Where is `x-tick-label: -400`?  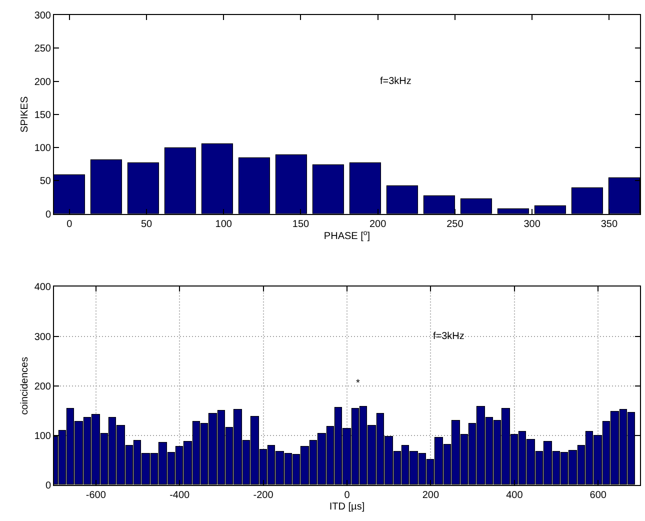
x-tick-label: -400 is located at coordinates (180, 495).